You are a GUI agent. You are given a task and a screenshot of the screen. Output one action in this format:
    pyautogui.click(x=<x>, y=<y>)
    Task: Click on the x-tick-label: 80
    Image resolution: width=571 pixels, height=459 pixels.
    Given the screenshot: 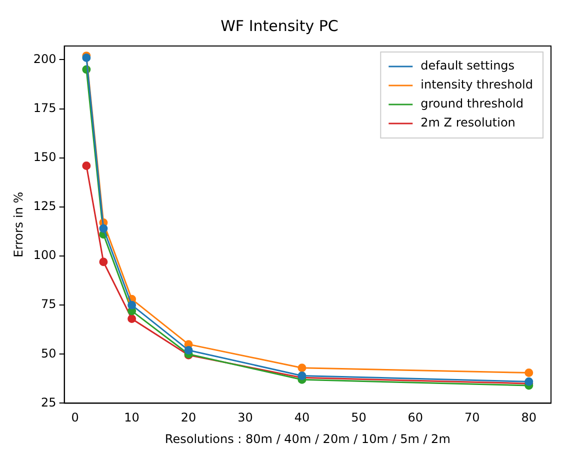 What is the action you would take?
    pyautogui.click(x=529, y=417)
    